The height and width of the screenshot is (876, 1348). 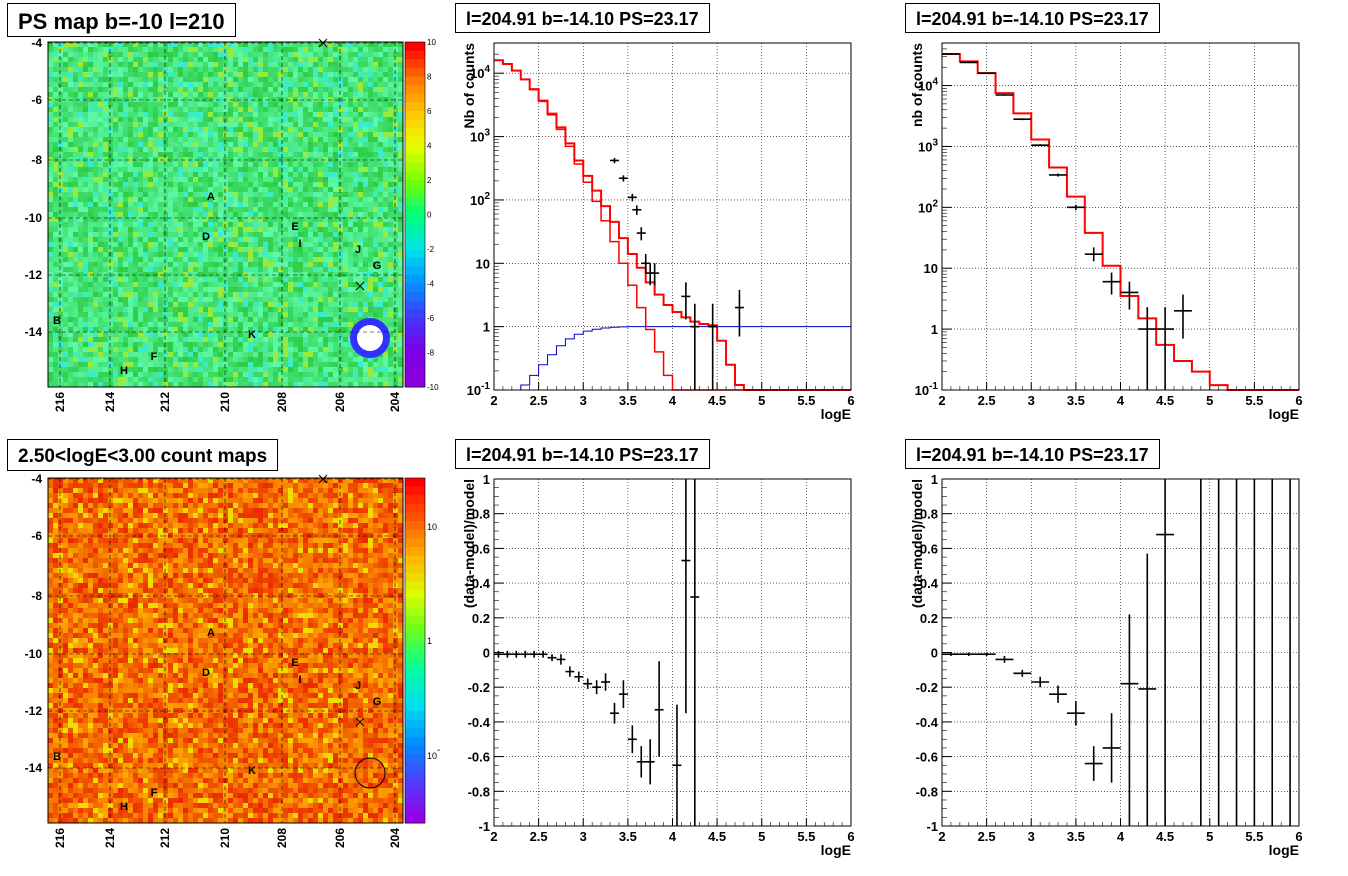 I want to click on map-ytick-label: -6, so click(x=36, y=100).